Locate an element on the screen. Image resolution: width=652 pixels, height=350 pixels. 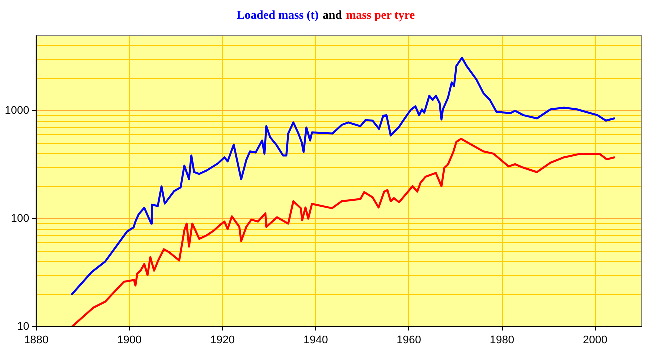
y-tick-label: 100 is located at coordinates (20, 218).